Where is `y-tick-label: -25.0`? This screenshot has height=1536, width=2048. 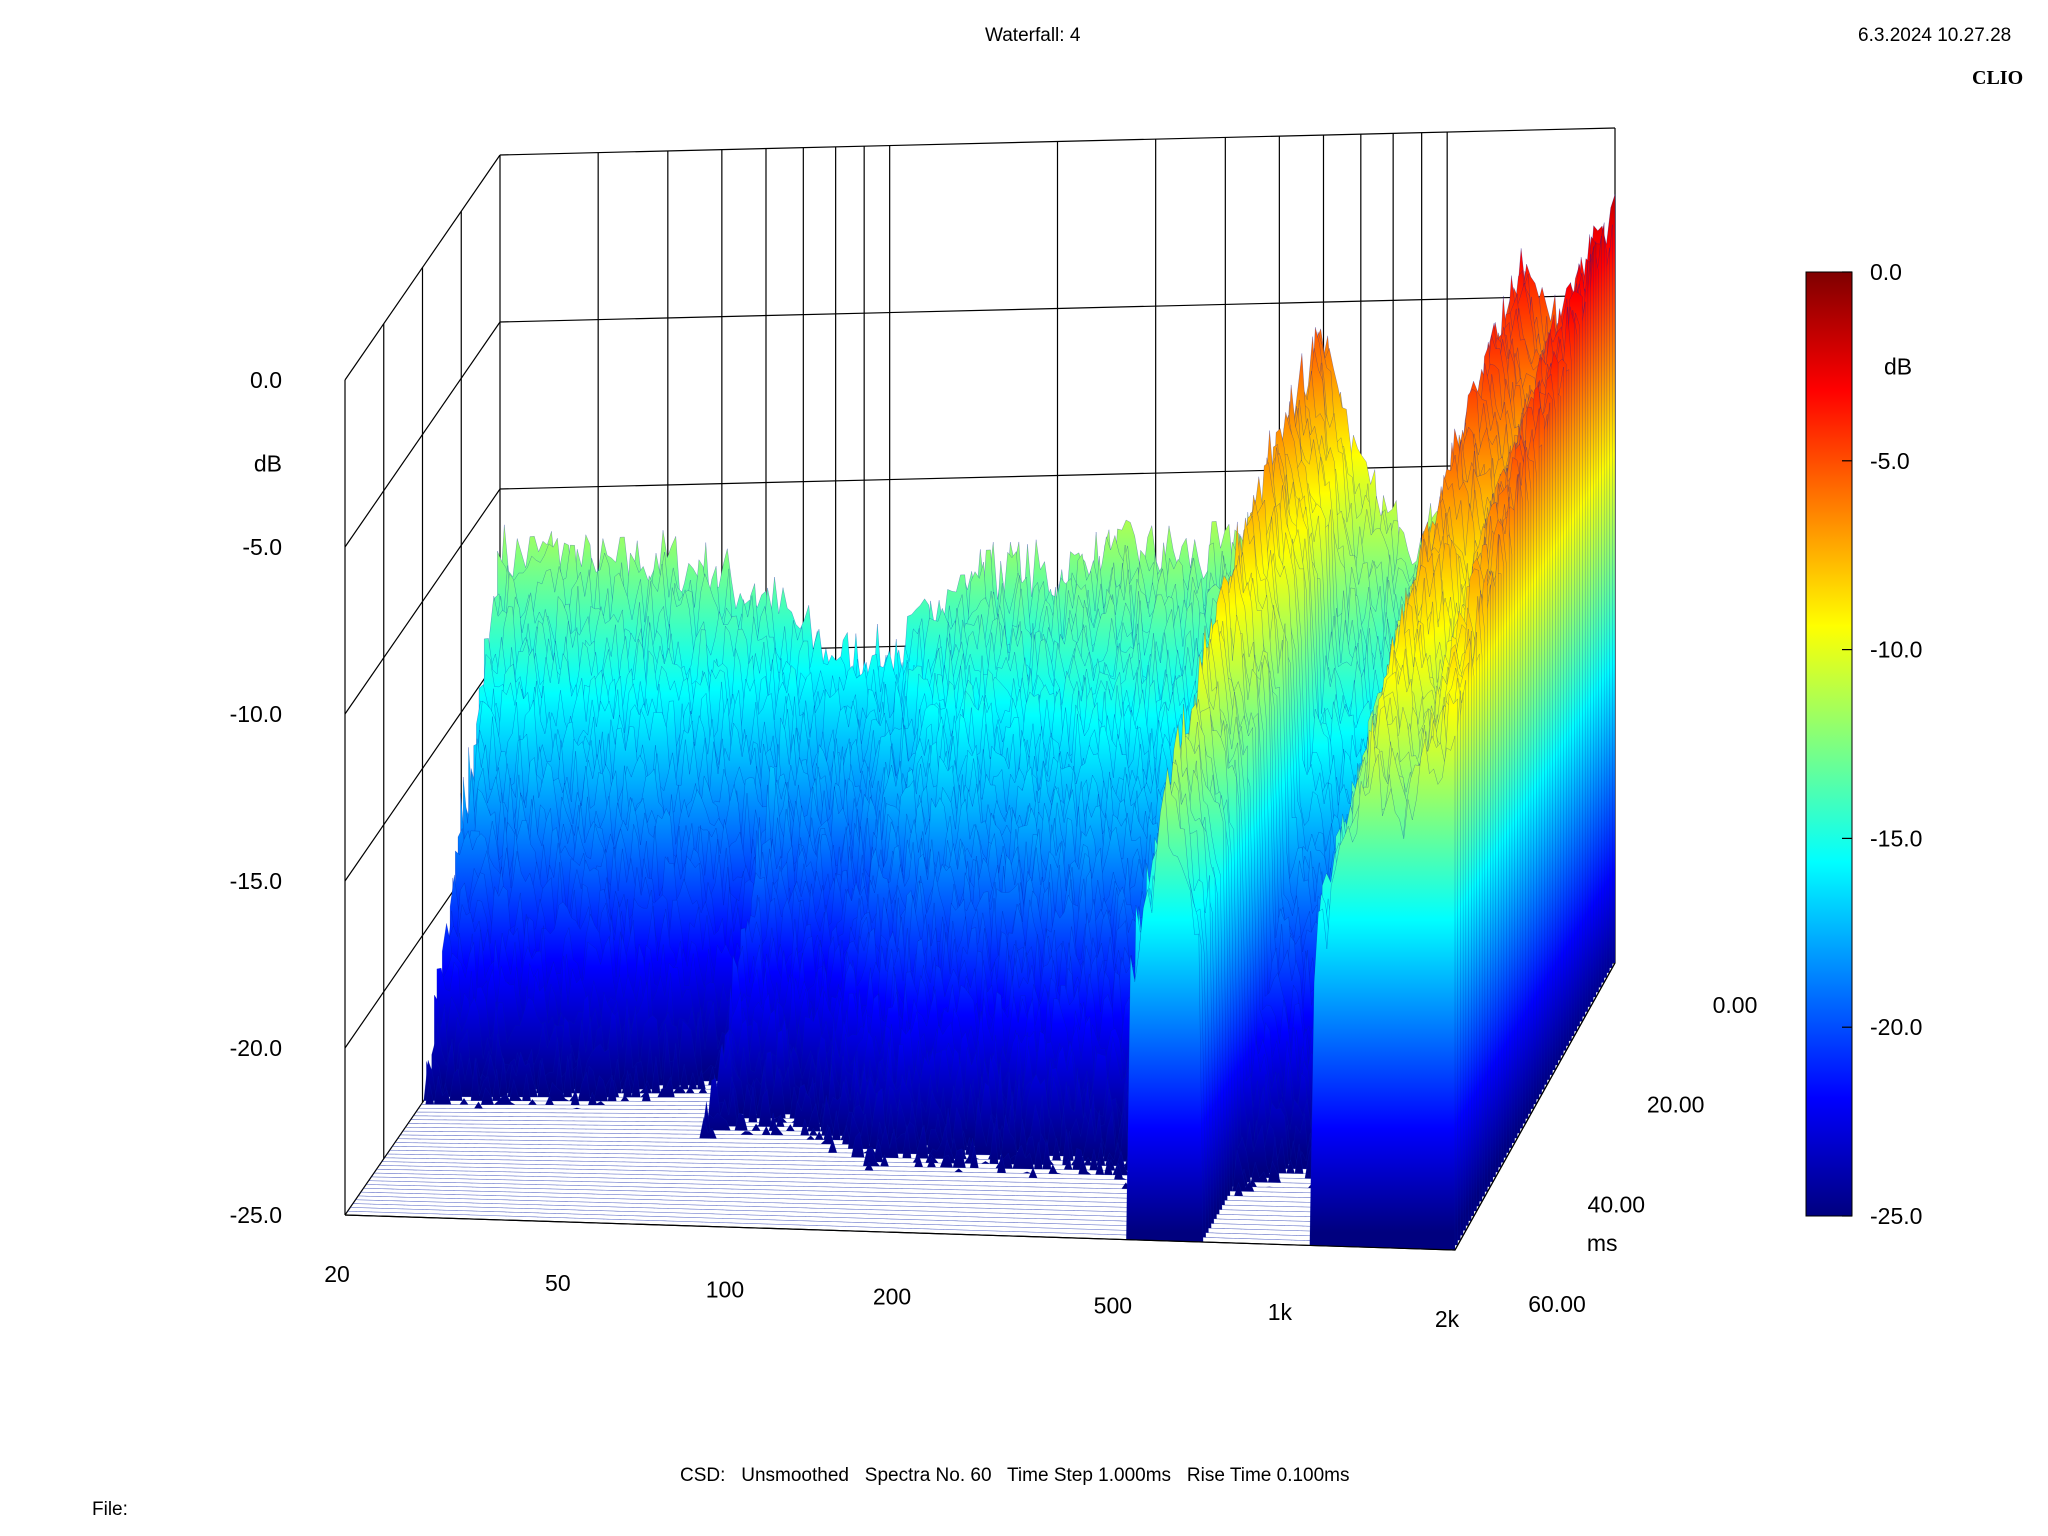 y-tick-label: -25.0 is located at coordinates (256, 1215).